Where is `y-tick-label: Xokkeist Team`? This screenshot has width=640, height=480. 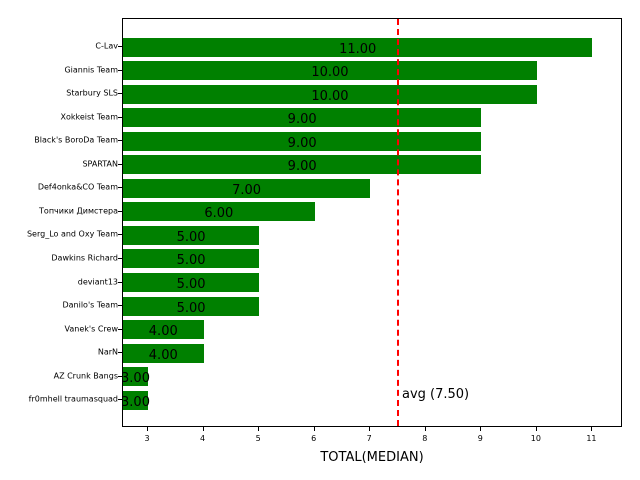 y-tick-label: Xokkeist Team is located at coordinates (89, 117).